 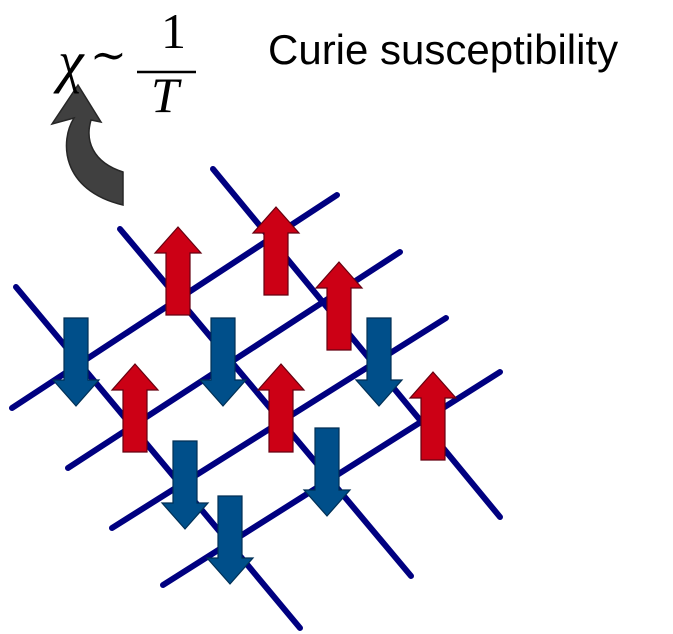 I want to click on tilde-symbol: ~, so click(x=108, y=55).